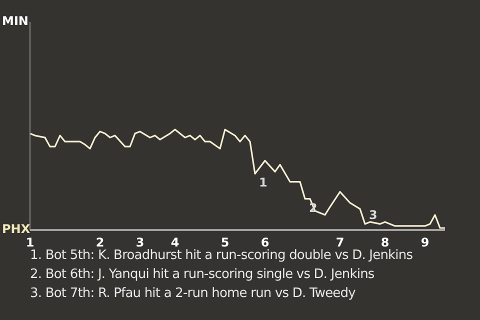 This screenshot has width=480, height=320. Describe the element at coordinates (203, 275) in the screenshot. I see `text: 2. Bot 6th: J. Yanqui hit a run-scoring single vs D. Jenkins` at that location.